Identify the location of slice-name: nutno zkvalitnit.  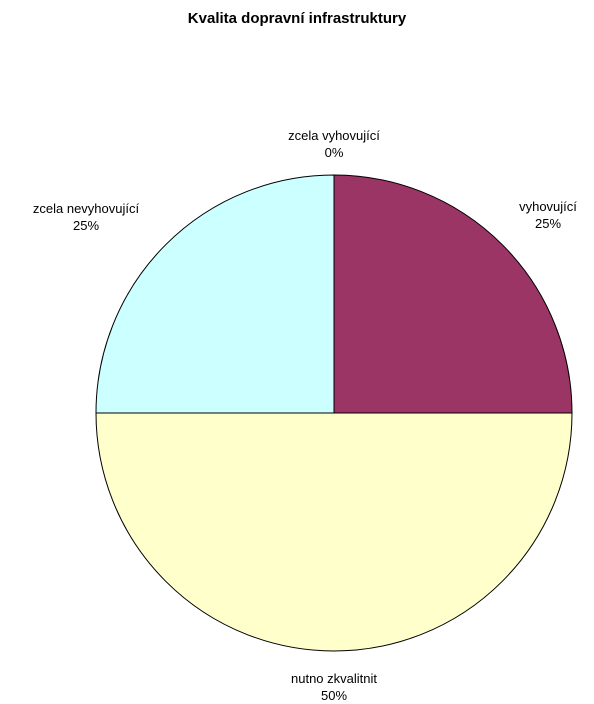
(334, 678).